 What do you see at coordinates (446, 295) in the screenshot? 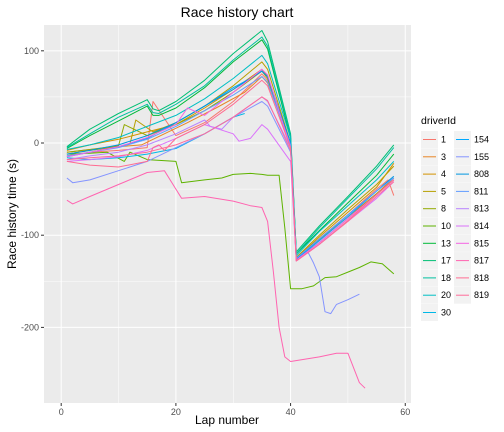
I see `legend-label-20: 20` at bounding box center [446, 295].